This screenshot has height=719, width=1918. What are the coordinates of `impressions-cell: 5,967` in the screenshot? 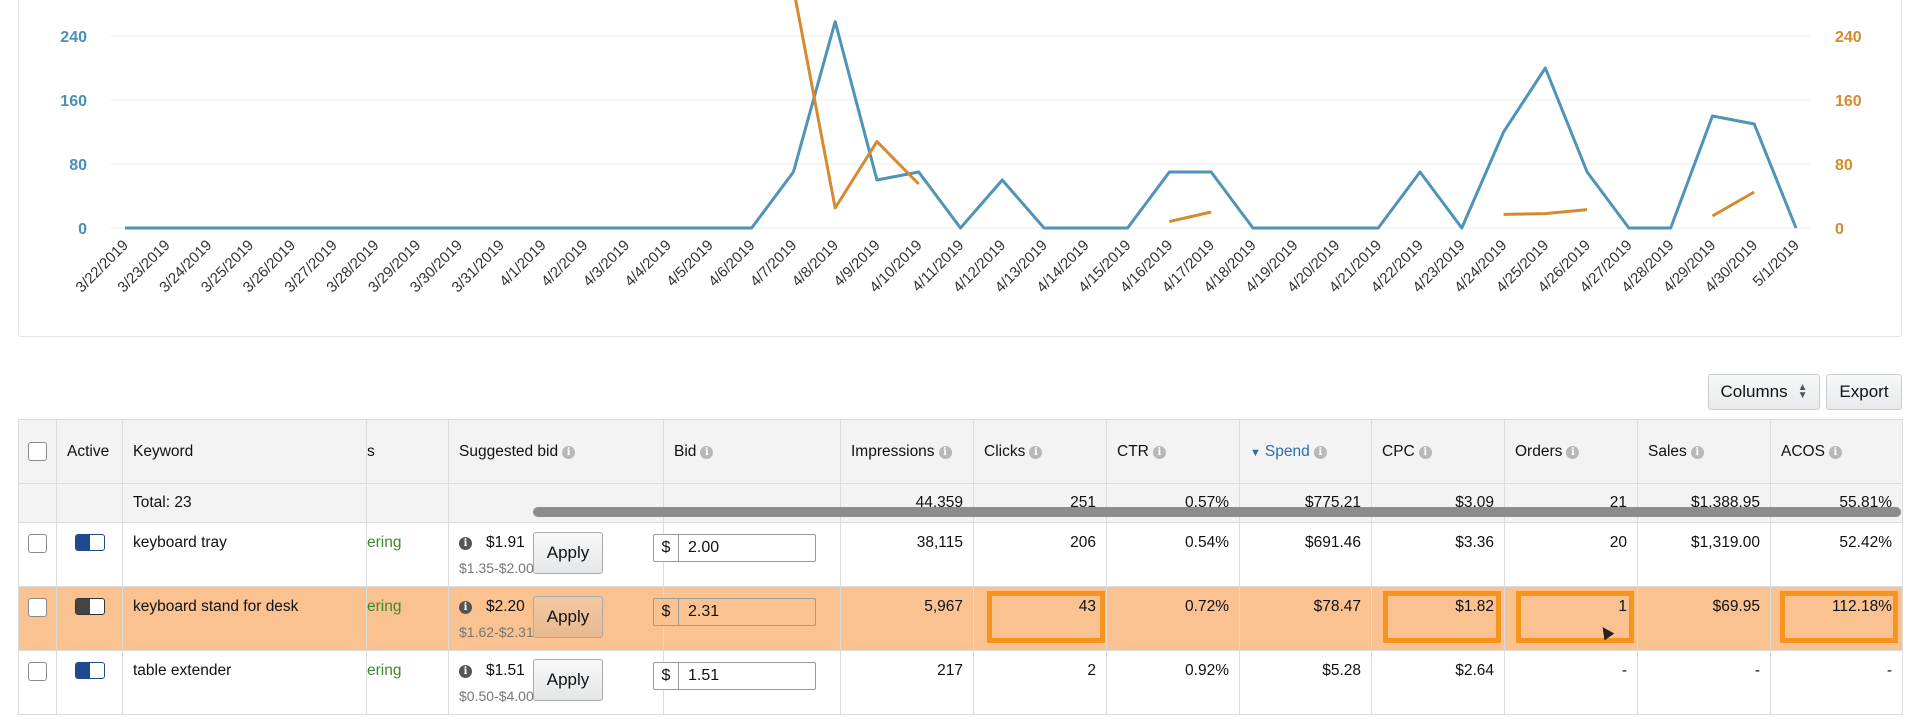 It's located at (907, 618).